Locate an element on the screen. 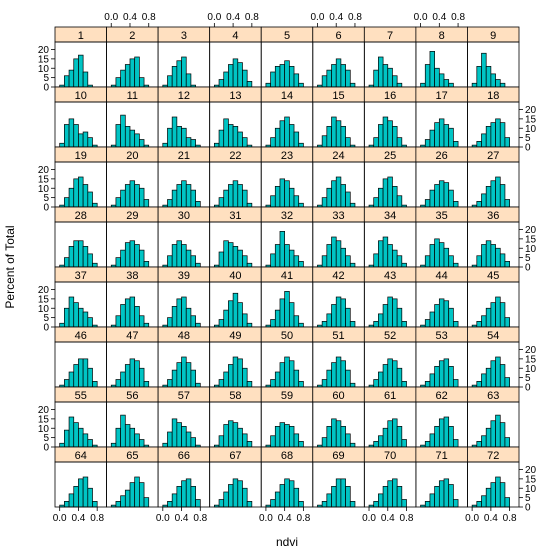  panel-15: 15 is located at coordinates (338, 117).